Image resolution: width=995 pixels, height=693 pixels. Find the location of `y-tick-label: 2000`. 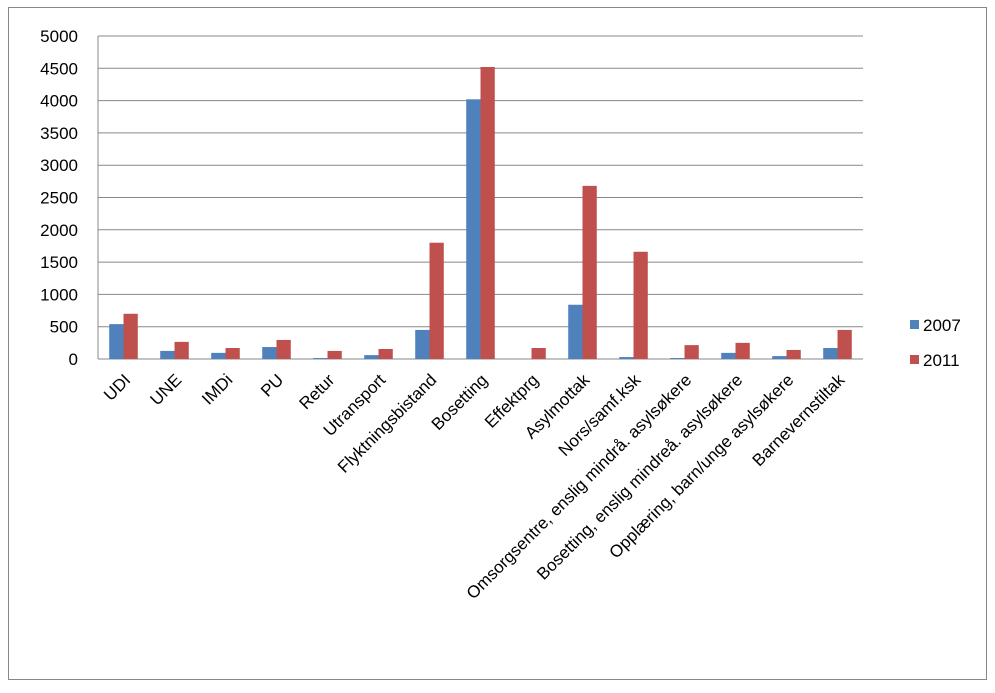

y-tick-label: 2000 is located at coordinates (59, 230).